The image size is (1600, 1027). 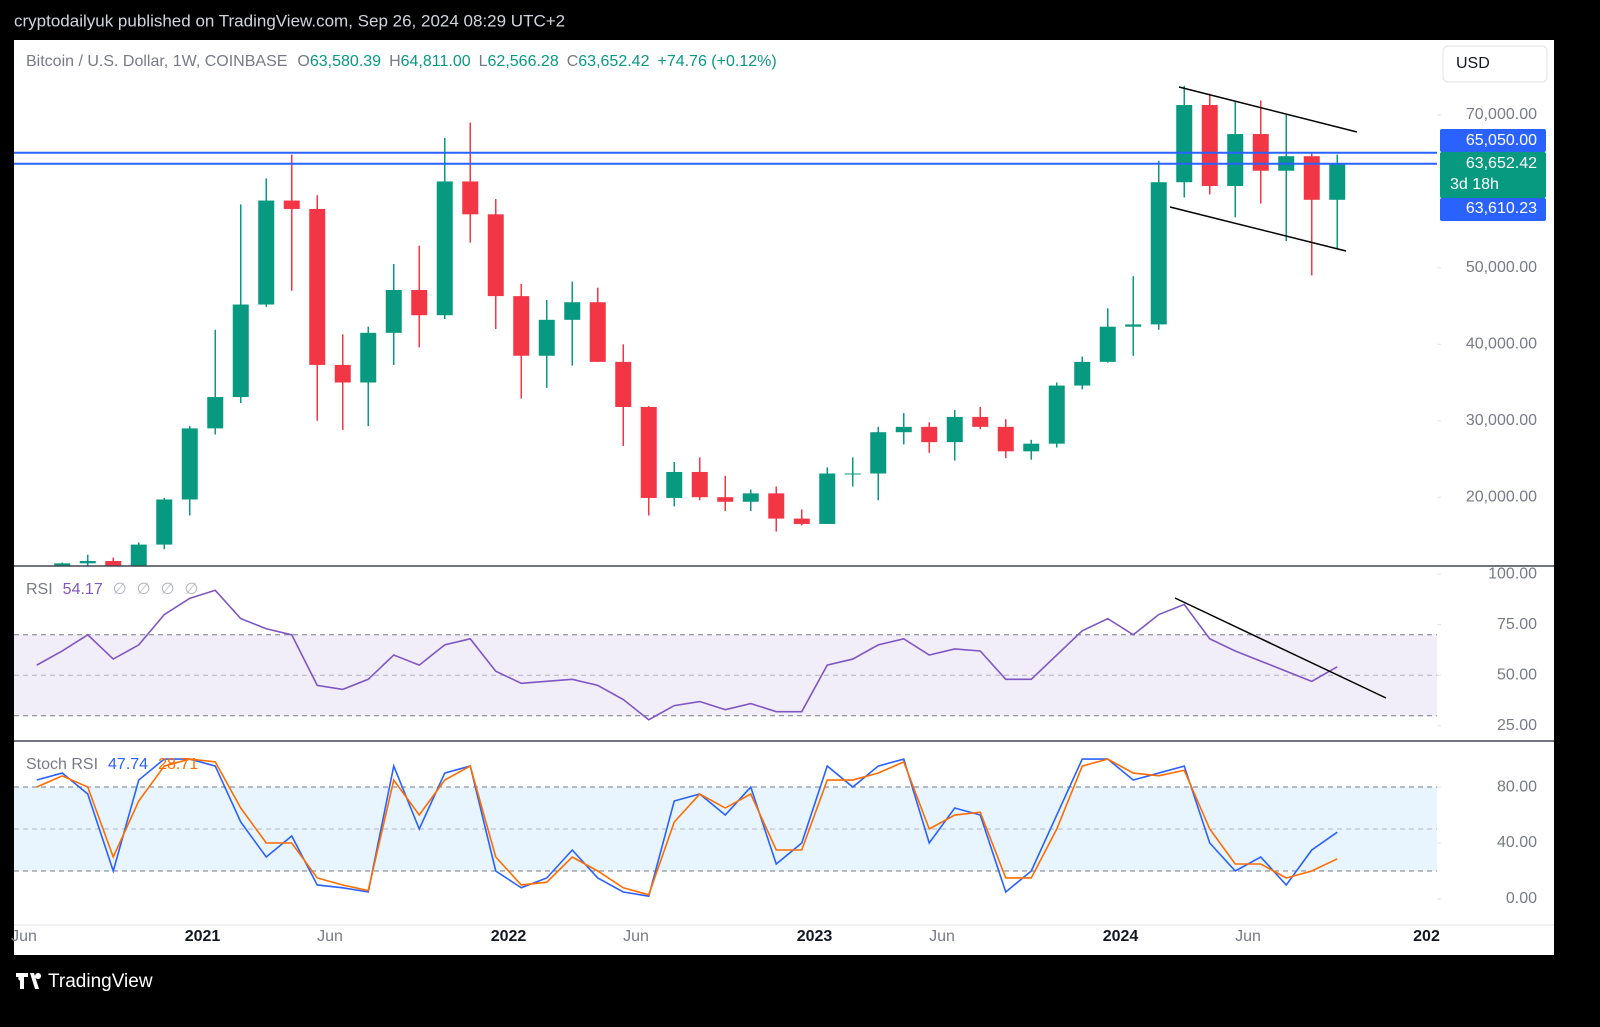 What do you see at coordinates (1517, 624) in the screenshot?
I see `y-tick-label: 75.00` at bounding box center [1517, 624].